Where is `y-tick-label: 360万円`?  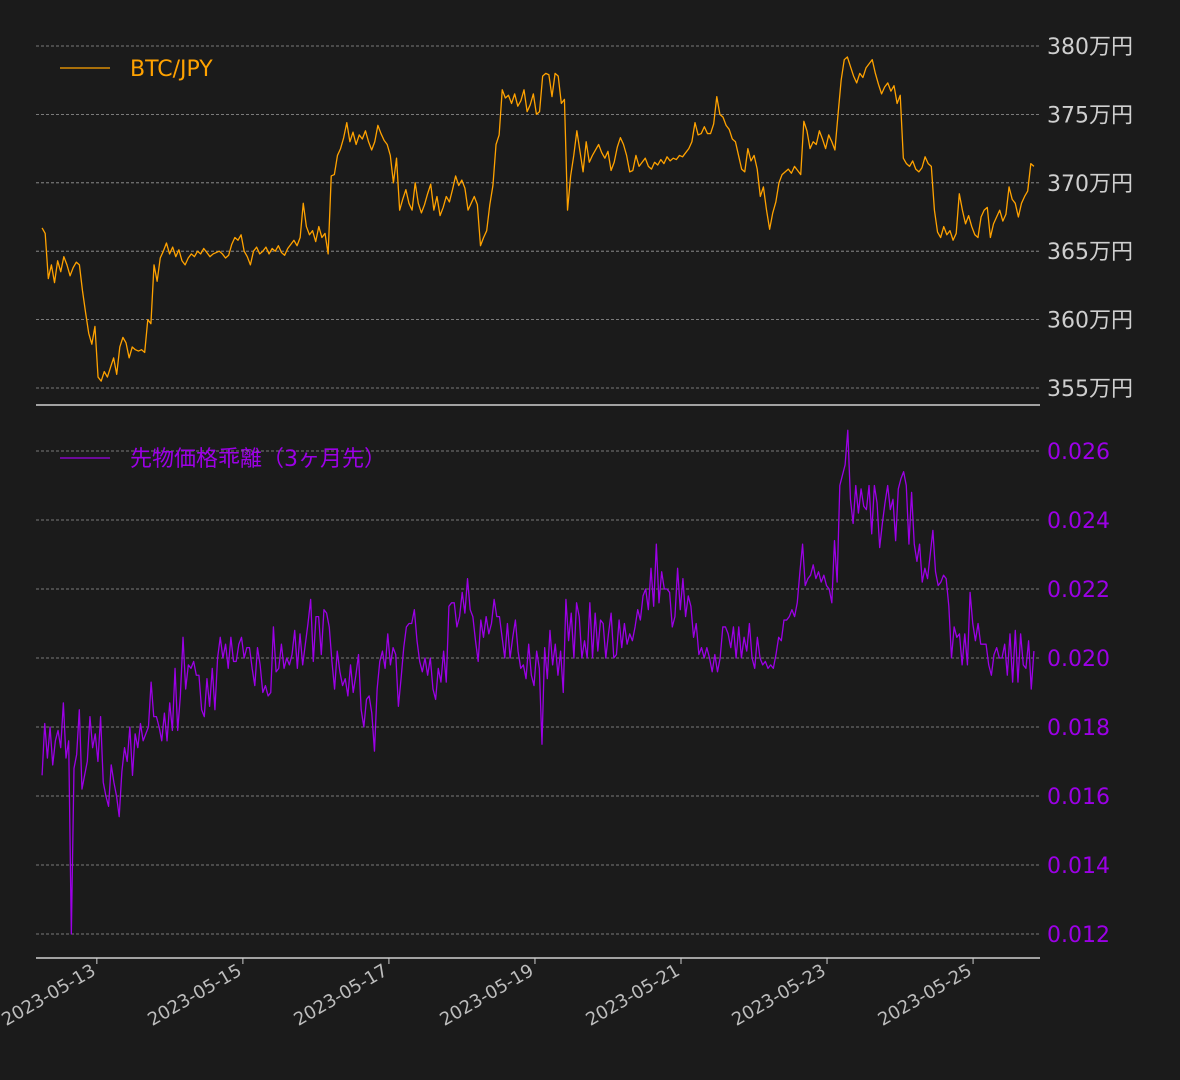
y-tick-label: 360万円 is located at coordinates (1090, 321).